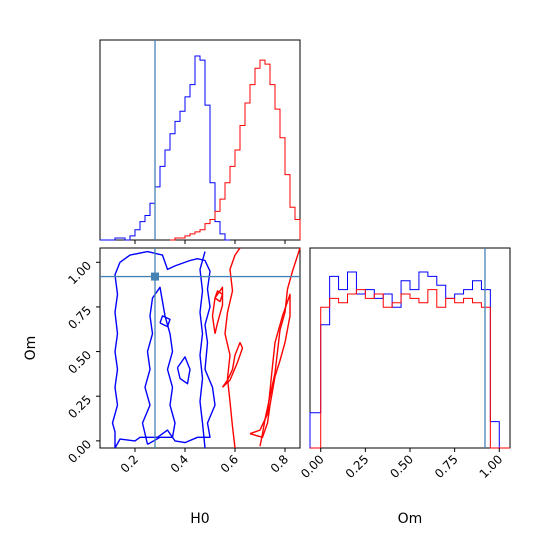  What do you see at coordinates (410, 369) in the screenshot?
I see `om-hist-series-red` at bounding box center [410, 369].